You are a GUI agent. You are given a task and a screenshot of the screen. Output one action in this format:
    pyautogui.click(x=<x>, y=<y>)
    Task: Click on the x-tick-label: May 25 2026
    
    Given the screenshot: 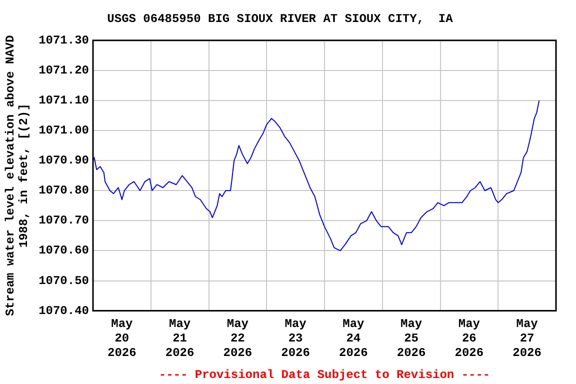 What is the action you would take?
    pyautogui.click(x=411, y=338)
    